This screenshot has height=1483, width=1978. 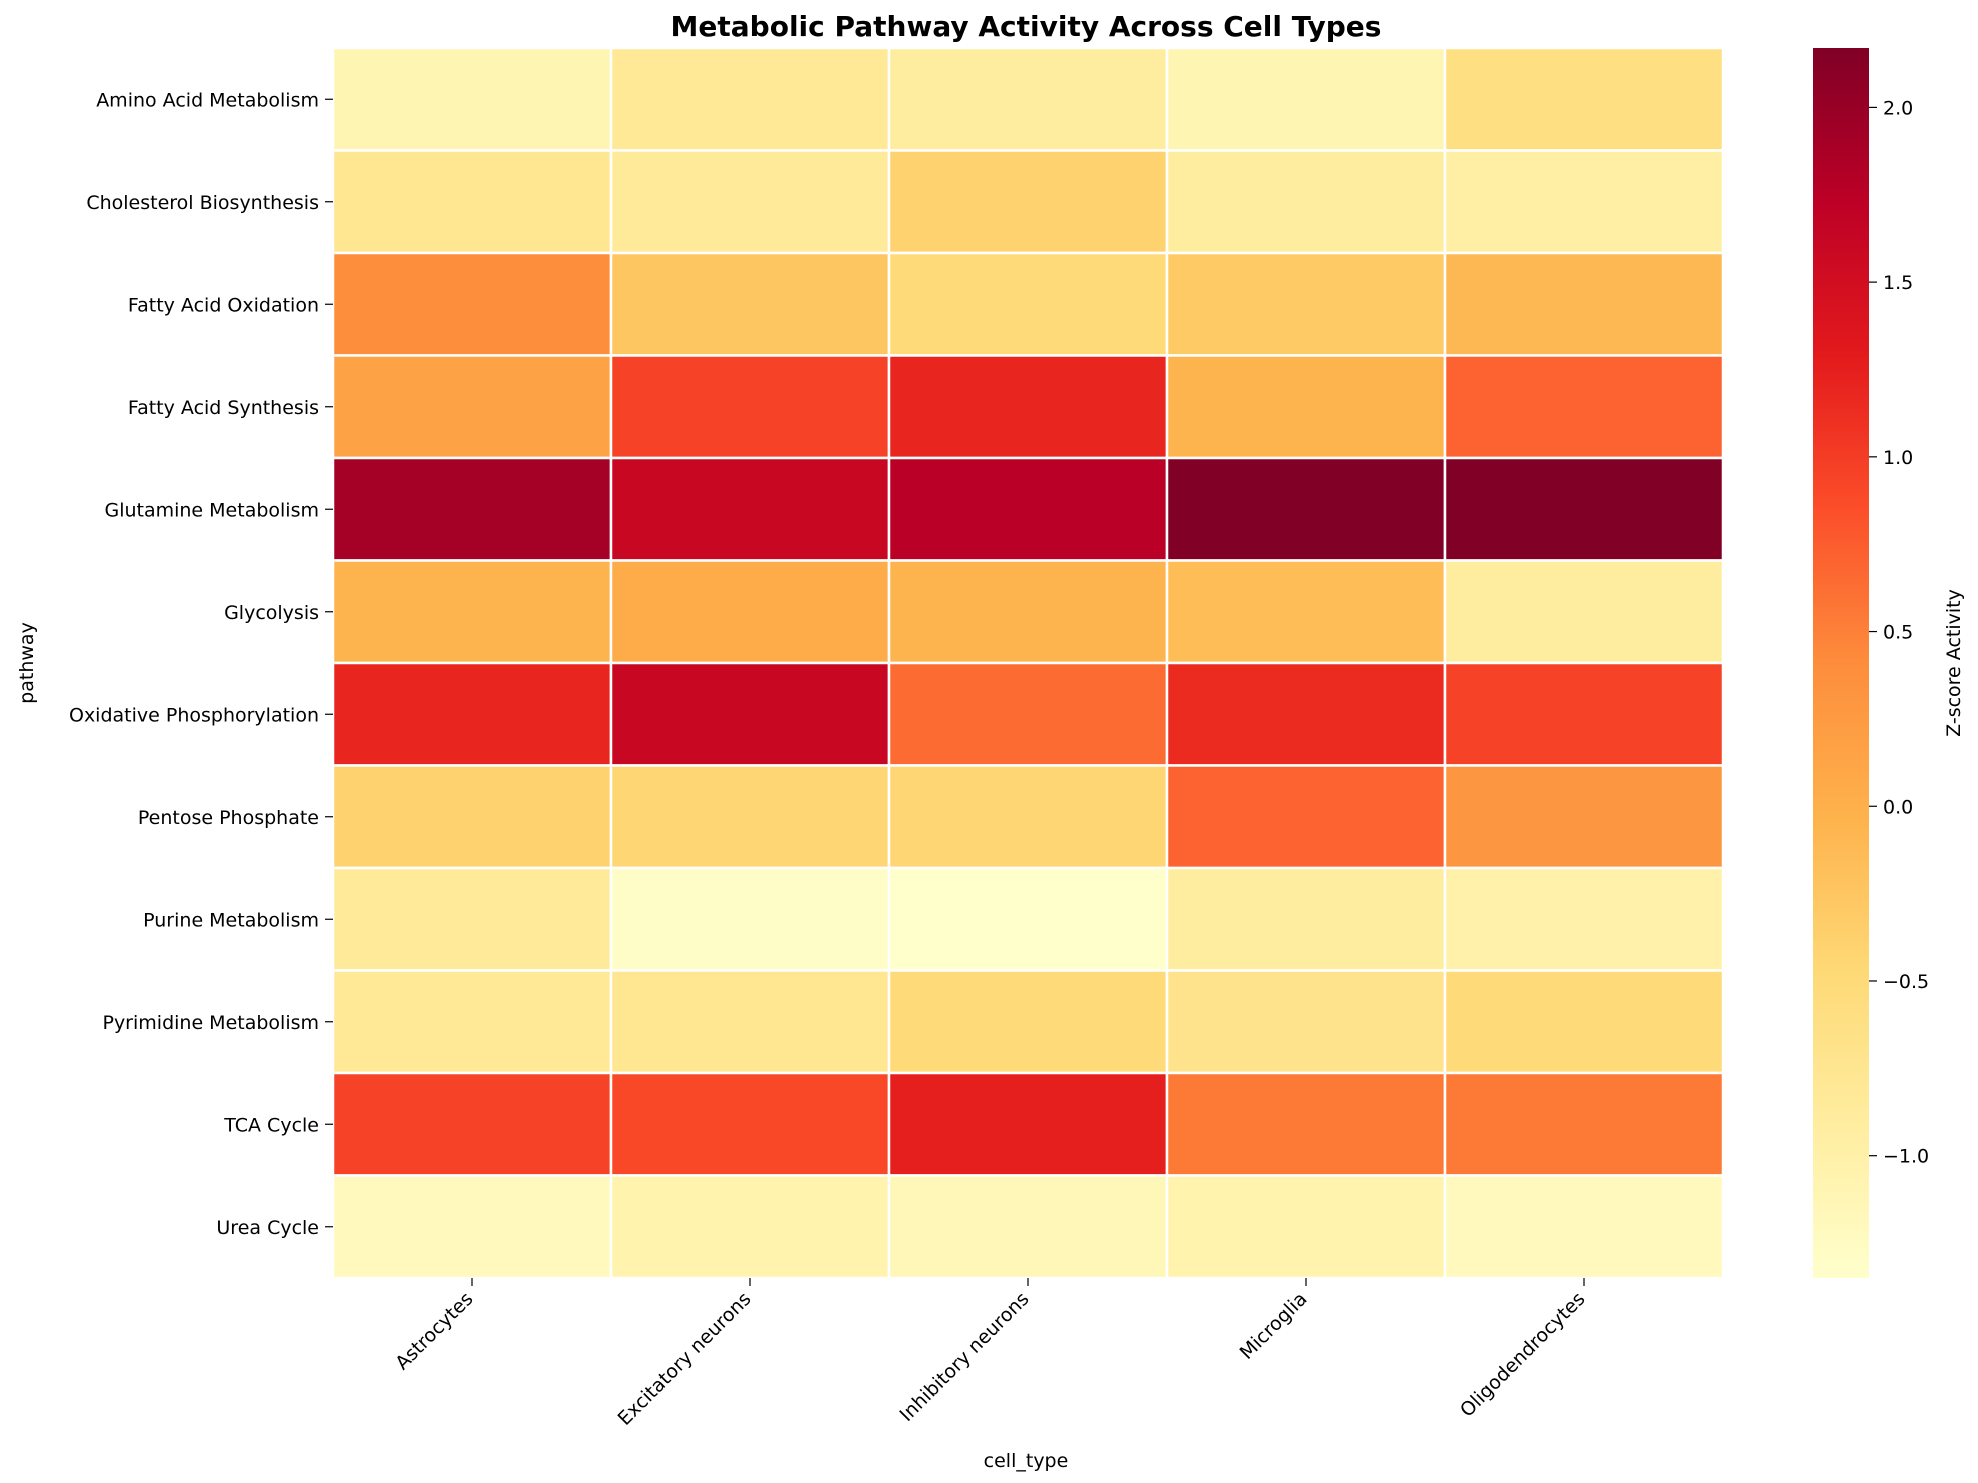 I want to click on colorbar-tick-label: −1.0, so click(x=1906, y=1157).